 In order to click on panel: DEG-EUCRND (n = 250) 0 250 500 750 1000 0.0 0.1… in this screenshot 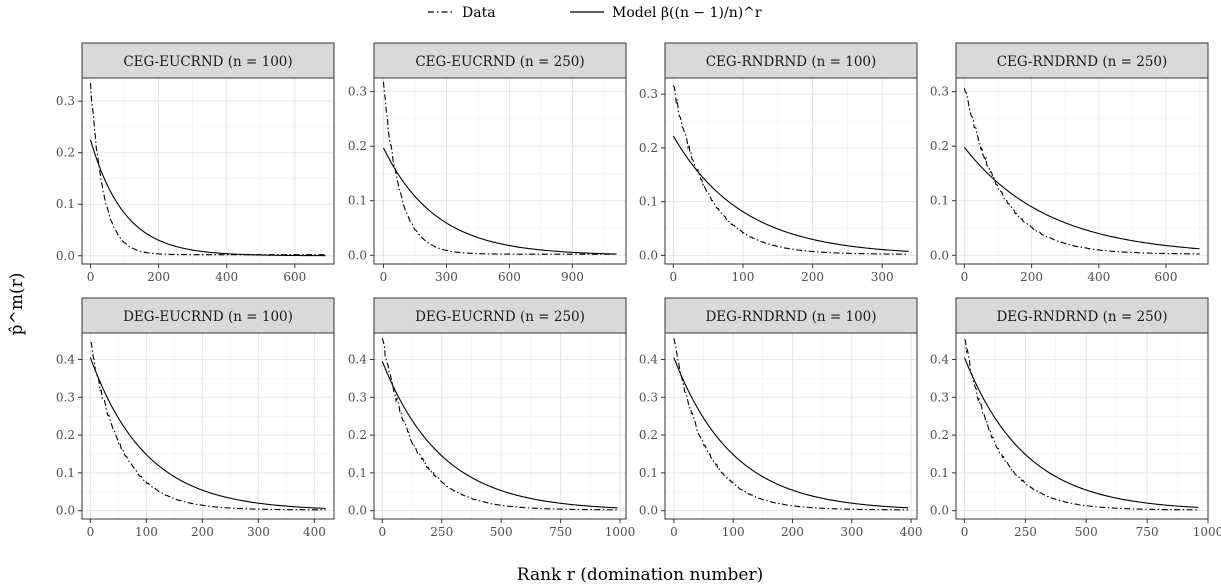, I will do `click(492, 418)`.